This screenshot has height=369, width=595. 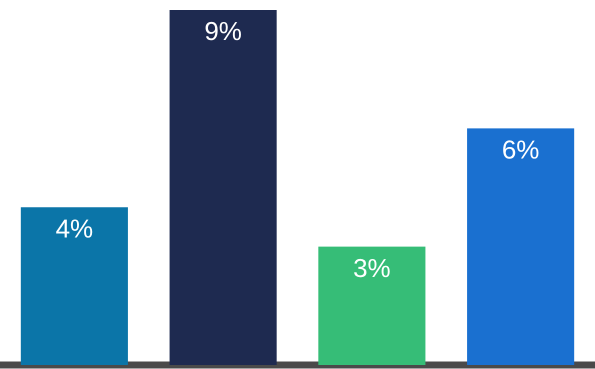 What do you see at coordinates (521, 149) in the screenshot?
I see `data-label: 6%` at bounding box center [521, 149].